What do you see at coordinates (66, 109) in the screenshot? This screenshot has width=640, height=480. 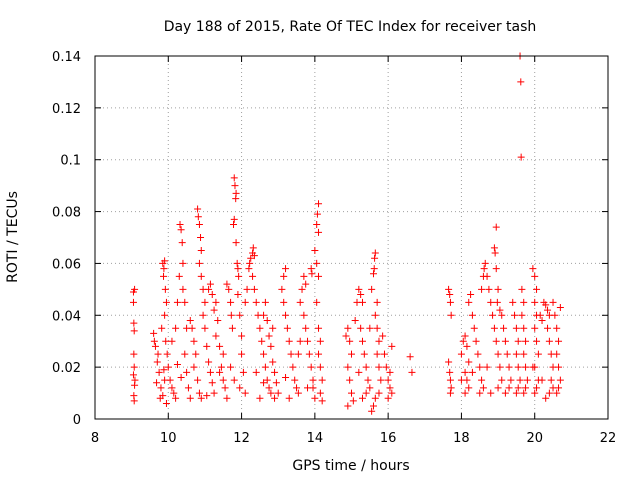 I see `y-tick-label: 0.12` at bounding box center [66, 109].